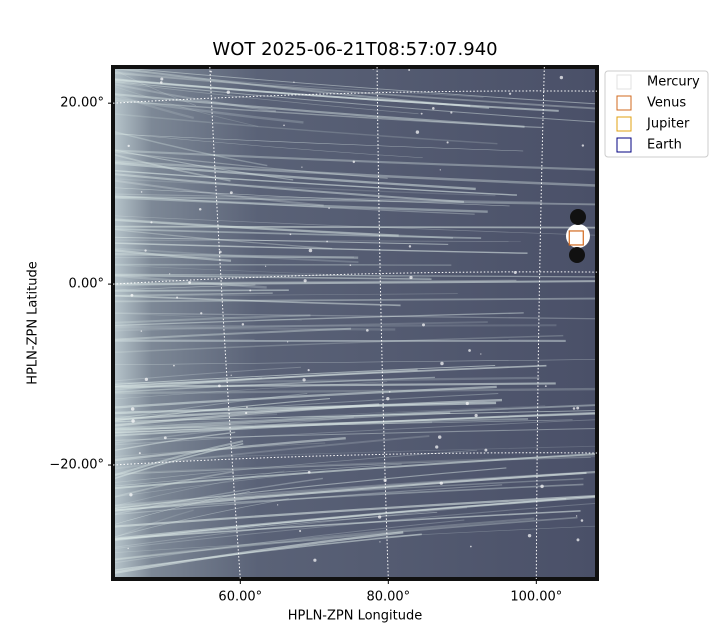  Describe the element at coordinates (388, 597) in the screenshot. I see `x-tick-label: 80.00°` at that location.